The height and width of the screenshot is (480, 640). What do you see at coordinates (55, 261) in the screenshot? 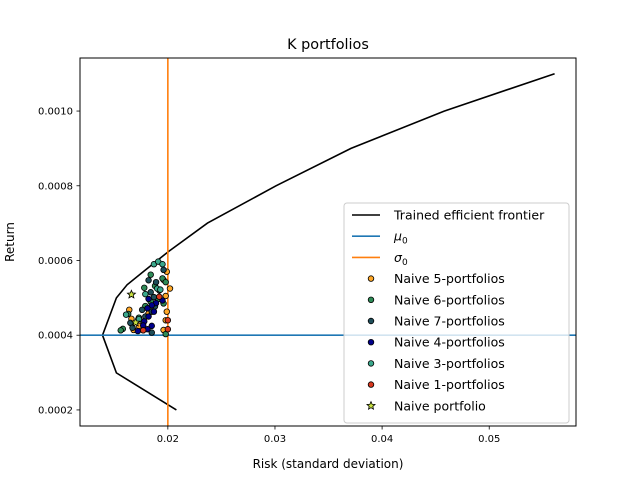
I see `y-tick-label: 0.0006` at bounding box center [55, 261].